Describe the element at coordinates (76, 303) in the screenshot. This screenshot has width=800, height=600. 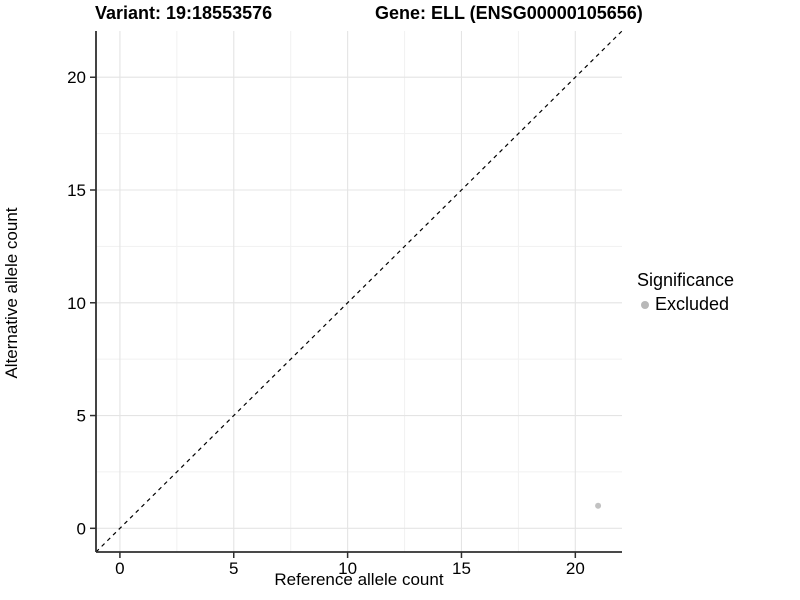
I see `y-tick-label: 10` at that location.